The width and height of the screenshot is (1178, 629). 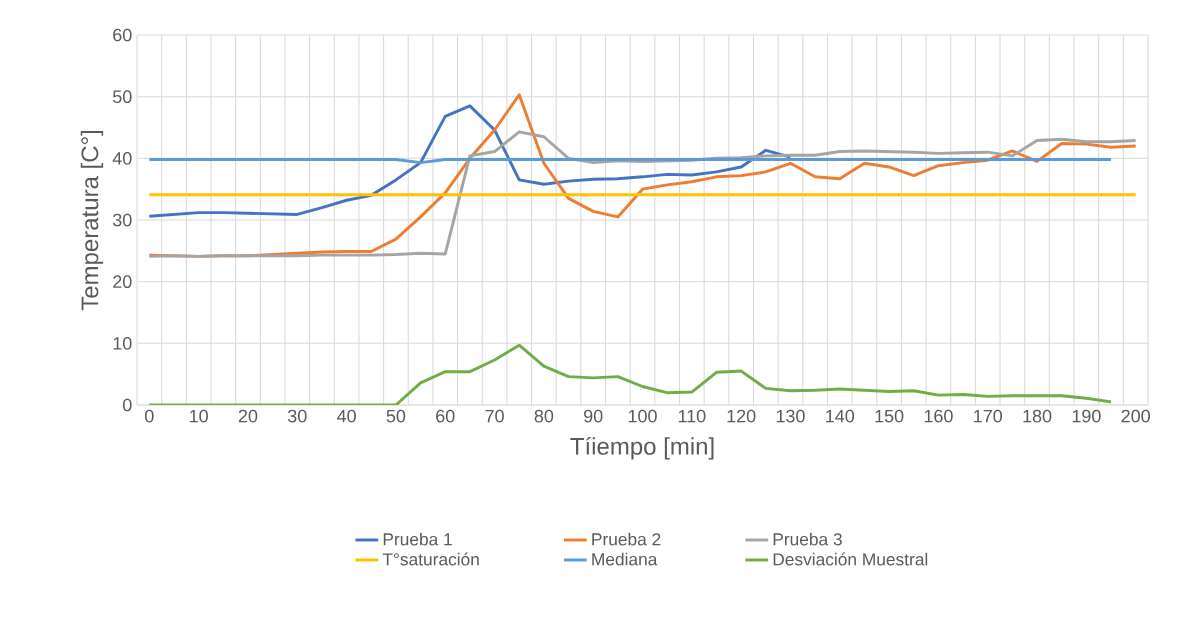 What do you see at coordinates (889, 416) in the screenshot?
I see `x-tick-label: 150` at bounding box center [889, 416].